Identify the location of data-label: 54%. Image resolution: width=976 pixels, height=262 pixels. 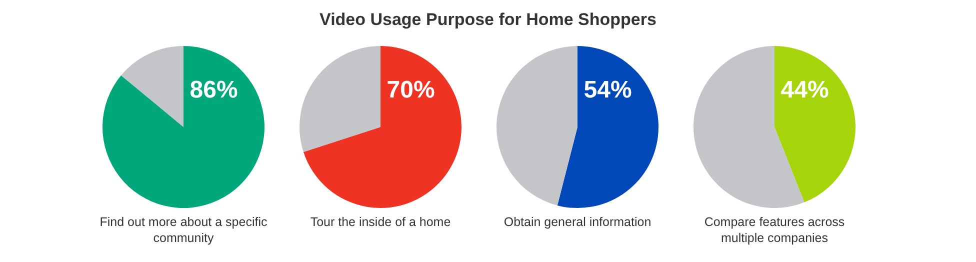
(608, 90).